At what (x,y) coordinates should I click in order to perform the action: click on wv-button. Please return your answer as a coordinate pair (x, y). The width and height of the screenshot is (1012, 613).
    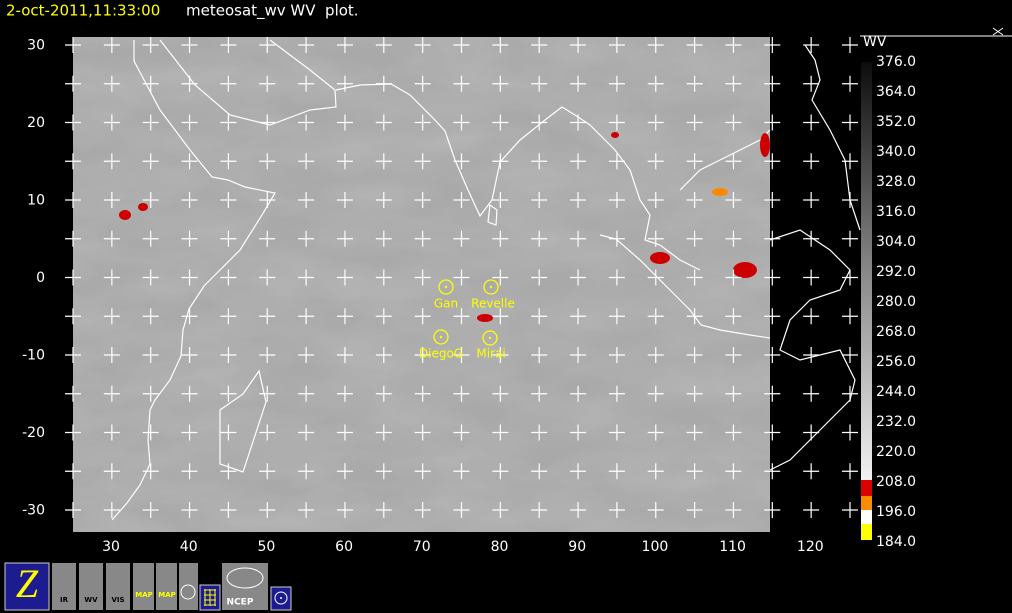
    Looking at the image, I should click on (91, 586).